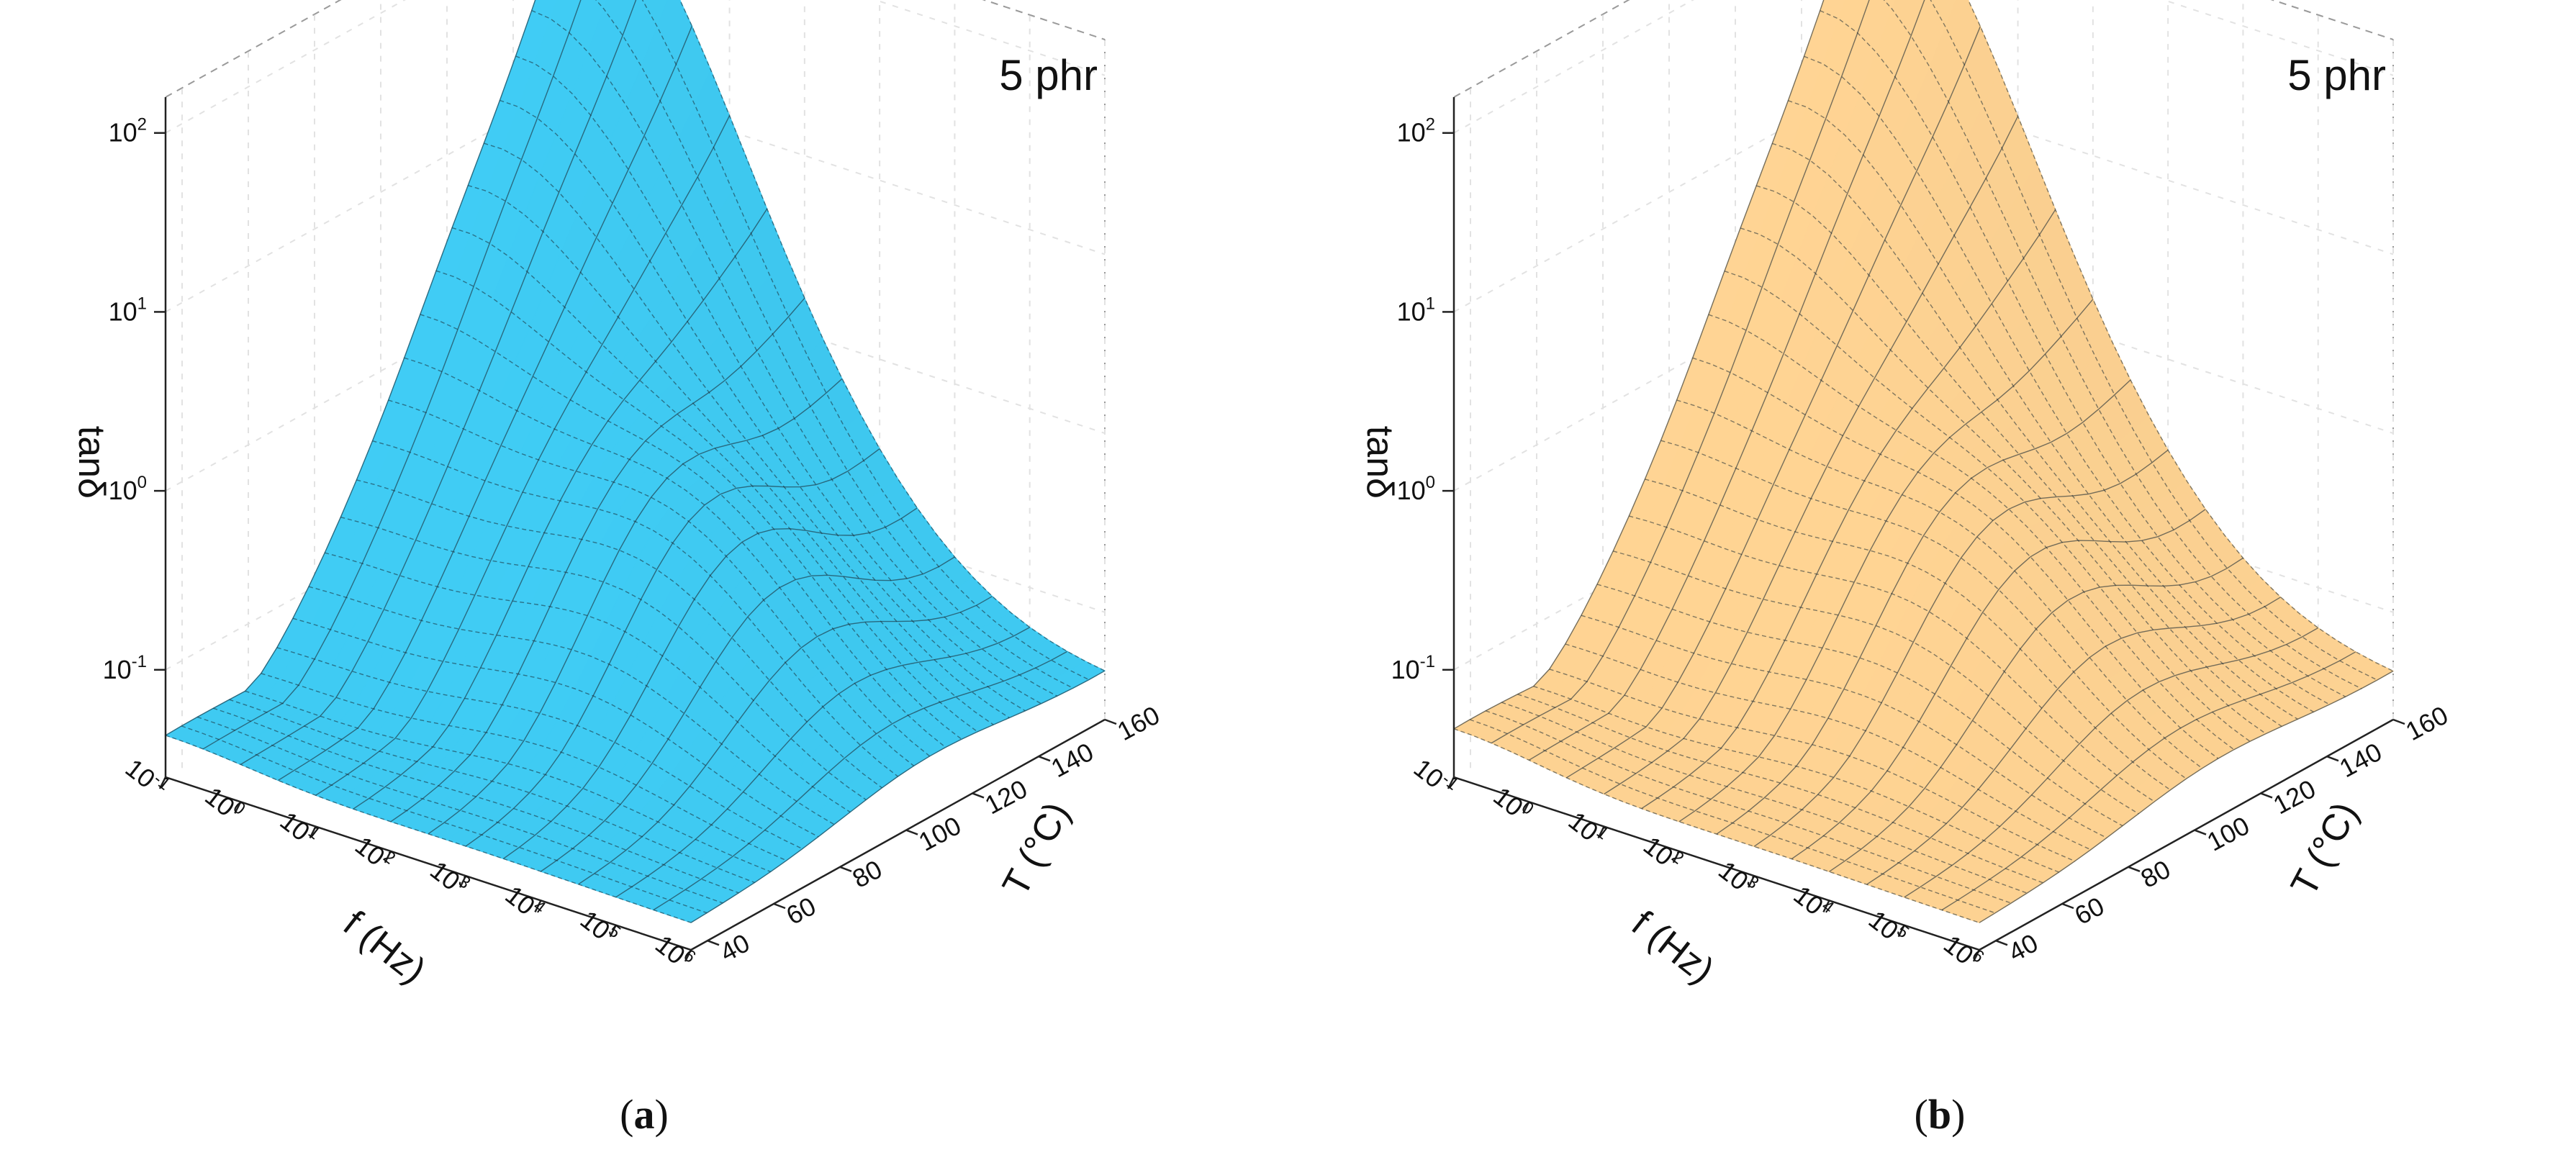 This screenshot has width=2576, height=1160. What do you see at coordinates (644, 1114) in the screenshot?
I see `panel-caption-a: (a)` at bounding box center [644, 1114].